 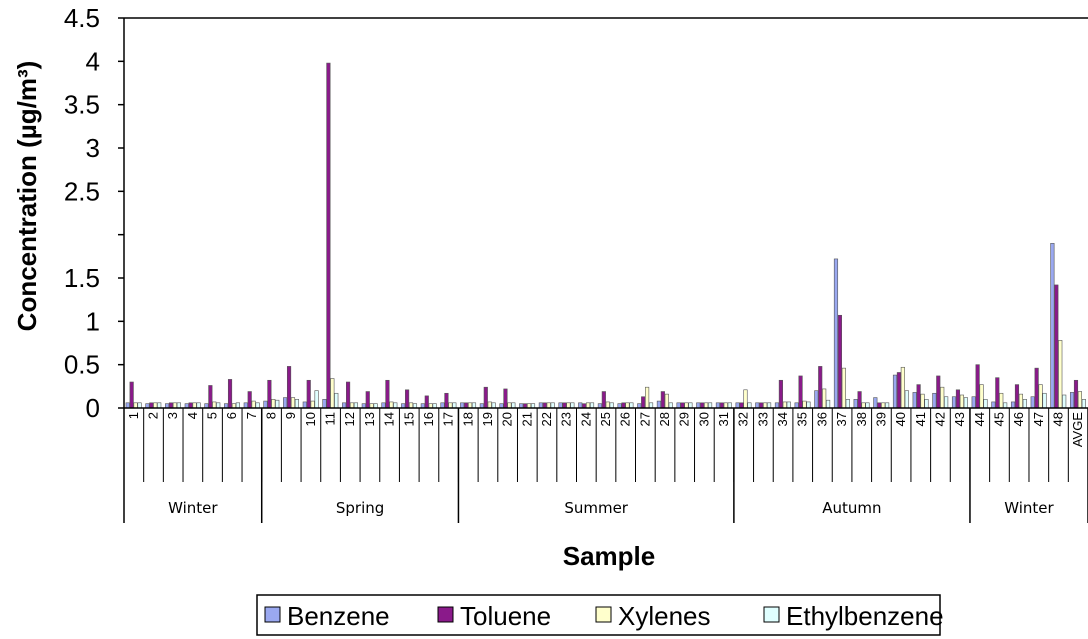 What do you see at coordinates (93, 408) in the screenshot?
I see `y-tick-label: 0` at bounding box center [93, 408].